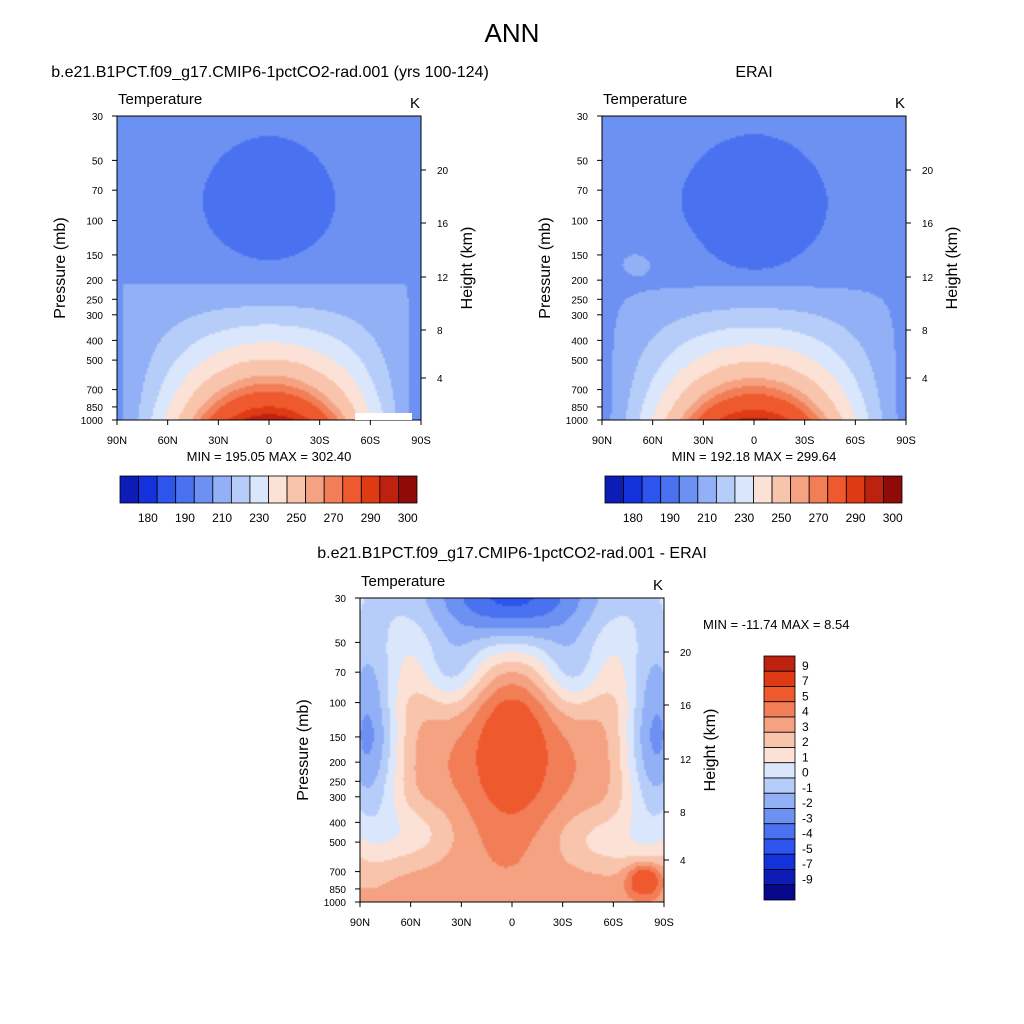  I want to click on model-x-tick-label: 30S, so click(320, 441).